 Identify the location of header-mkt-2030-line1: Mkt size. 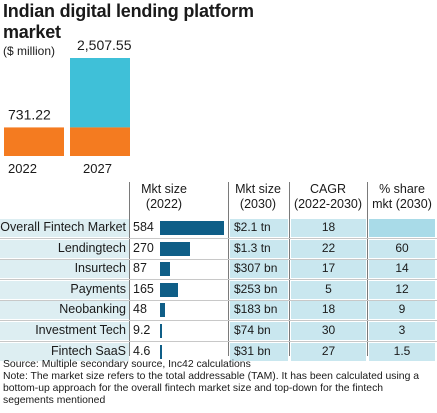
(258, 189).